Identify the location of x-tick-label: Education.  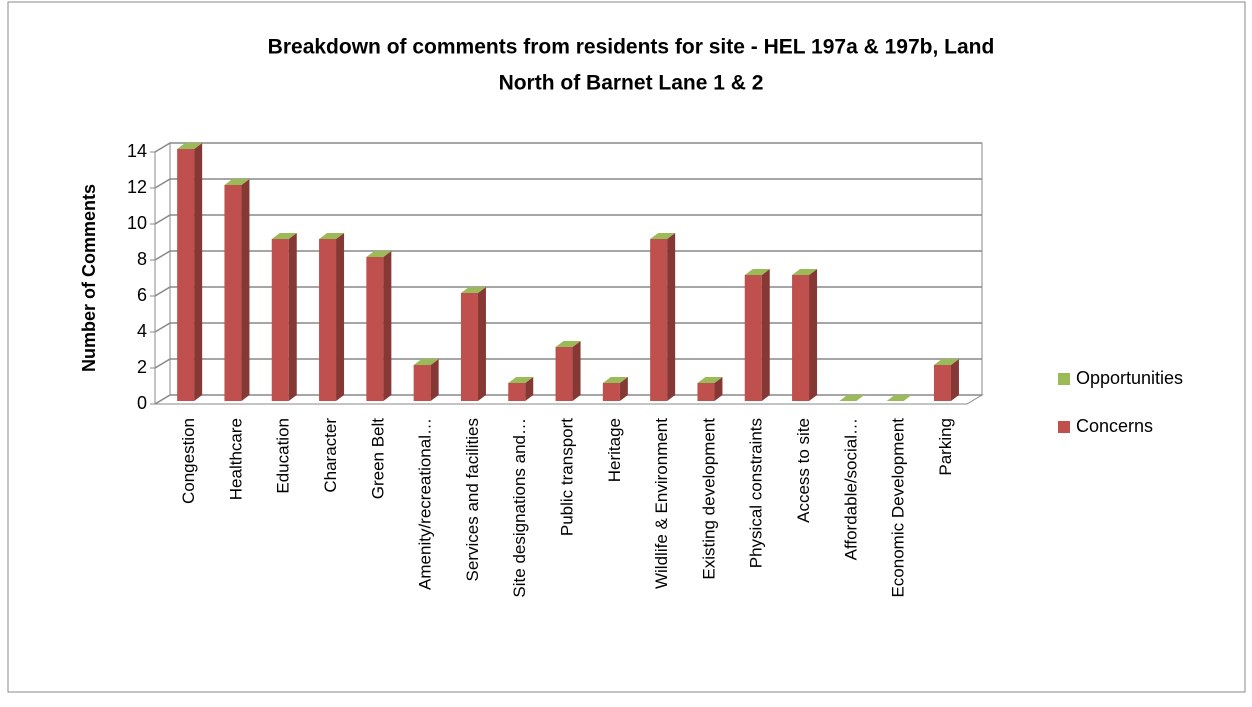
(283, 456).